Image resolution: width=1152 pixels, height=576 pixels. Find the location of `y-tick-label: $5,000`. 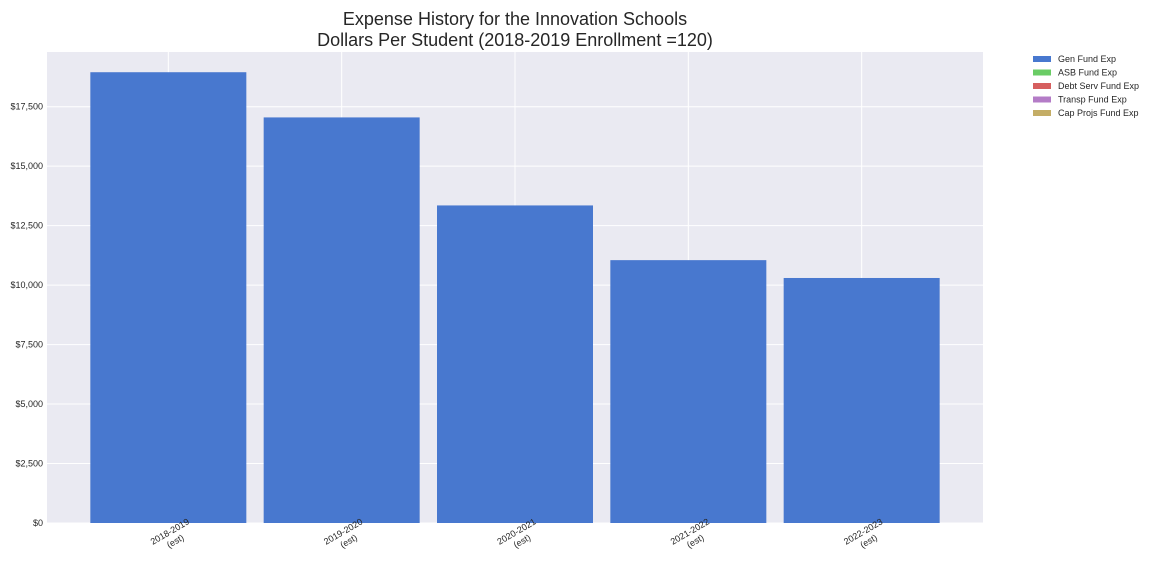

y-tick-label: $5,000 is located at coordinates (29, 404).